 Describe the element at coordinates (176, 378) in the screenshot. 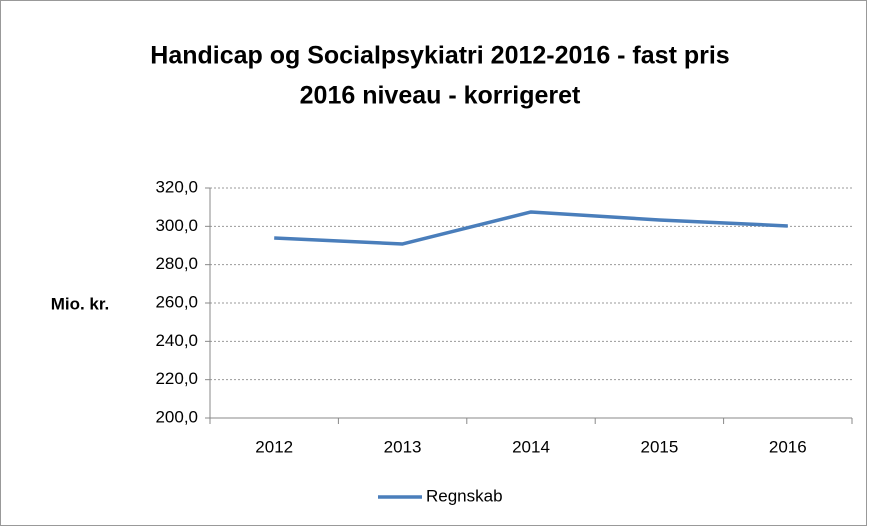

I see `y-tick-label: 220,0` at that location.